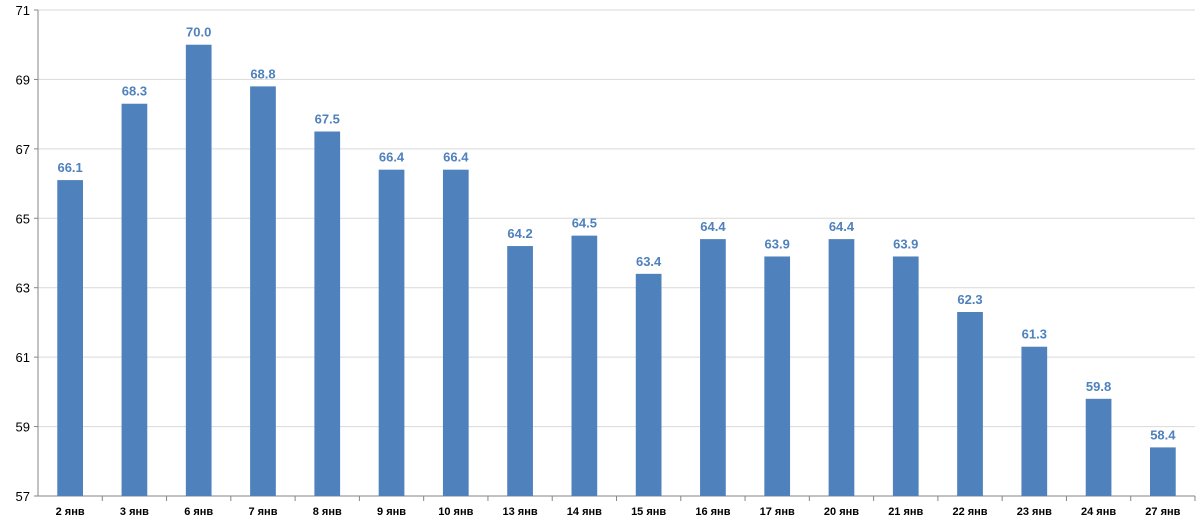 This screenshot has width=1200, height=526. I want to click on y-tick-label: 61, so click(23, 357).